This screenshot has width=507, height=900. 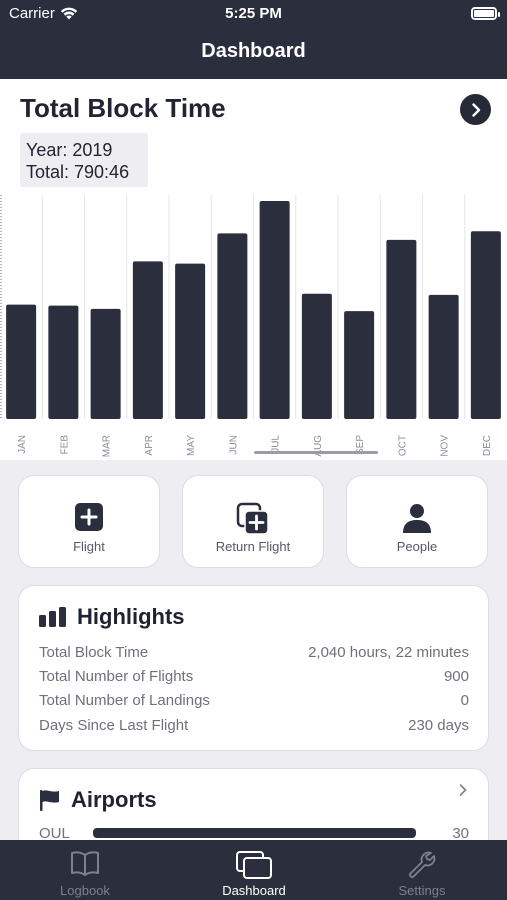 I want to click on airports-header: Airports, so click(x=98, y=800).